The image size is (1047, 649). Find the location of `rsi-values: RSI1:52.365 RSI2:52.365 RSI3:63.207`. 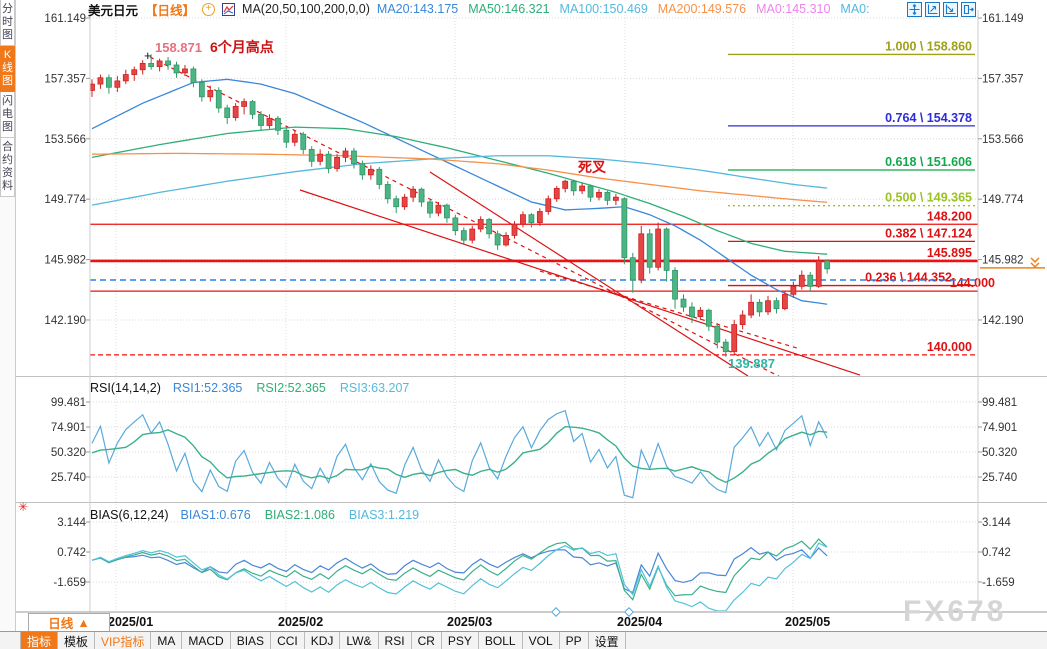

rsi-values: RSI1:52.365 RSI2:52.365 RSI3:63.207 is located at coordinates (298, 388).